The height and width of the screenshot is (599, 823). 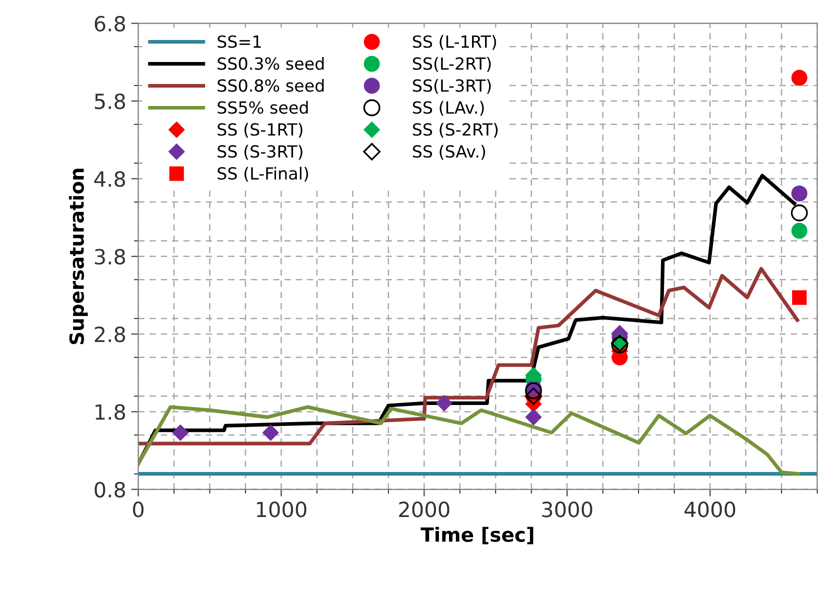 What do you see at coordinates (451, 86) in the screenshot?
I see `legend-label: SS(L-3RT)` at bounding box center [451, 86].